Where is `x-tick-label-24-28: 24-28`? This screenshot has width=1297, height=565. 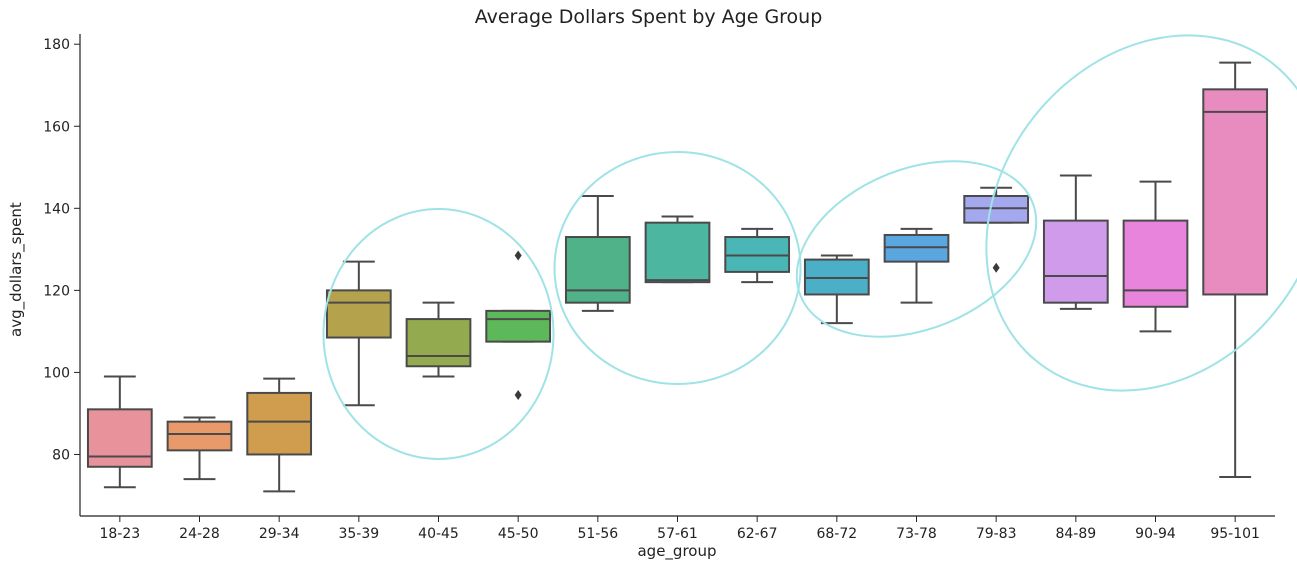
x-tick-label-24-28: 24-28 is located at coordinates (199, 534).